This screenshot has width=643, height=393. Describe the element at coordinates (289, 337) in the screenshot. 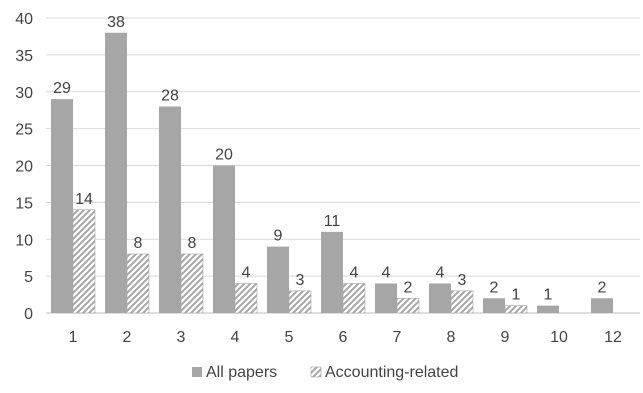

I see `x-tick-label: 5` at that location.